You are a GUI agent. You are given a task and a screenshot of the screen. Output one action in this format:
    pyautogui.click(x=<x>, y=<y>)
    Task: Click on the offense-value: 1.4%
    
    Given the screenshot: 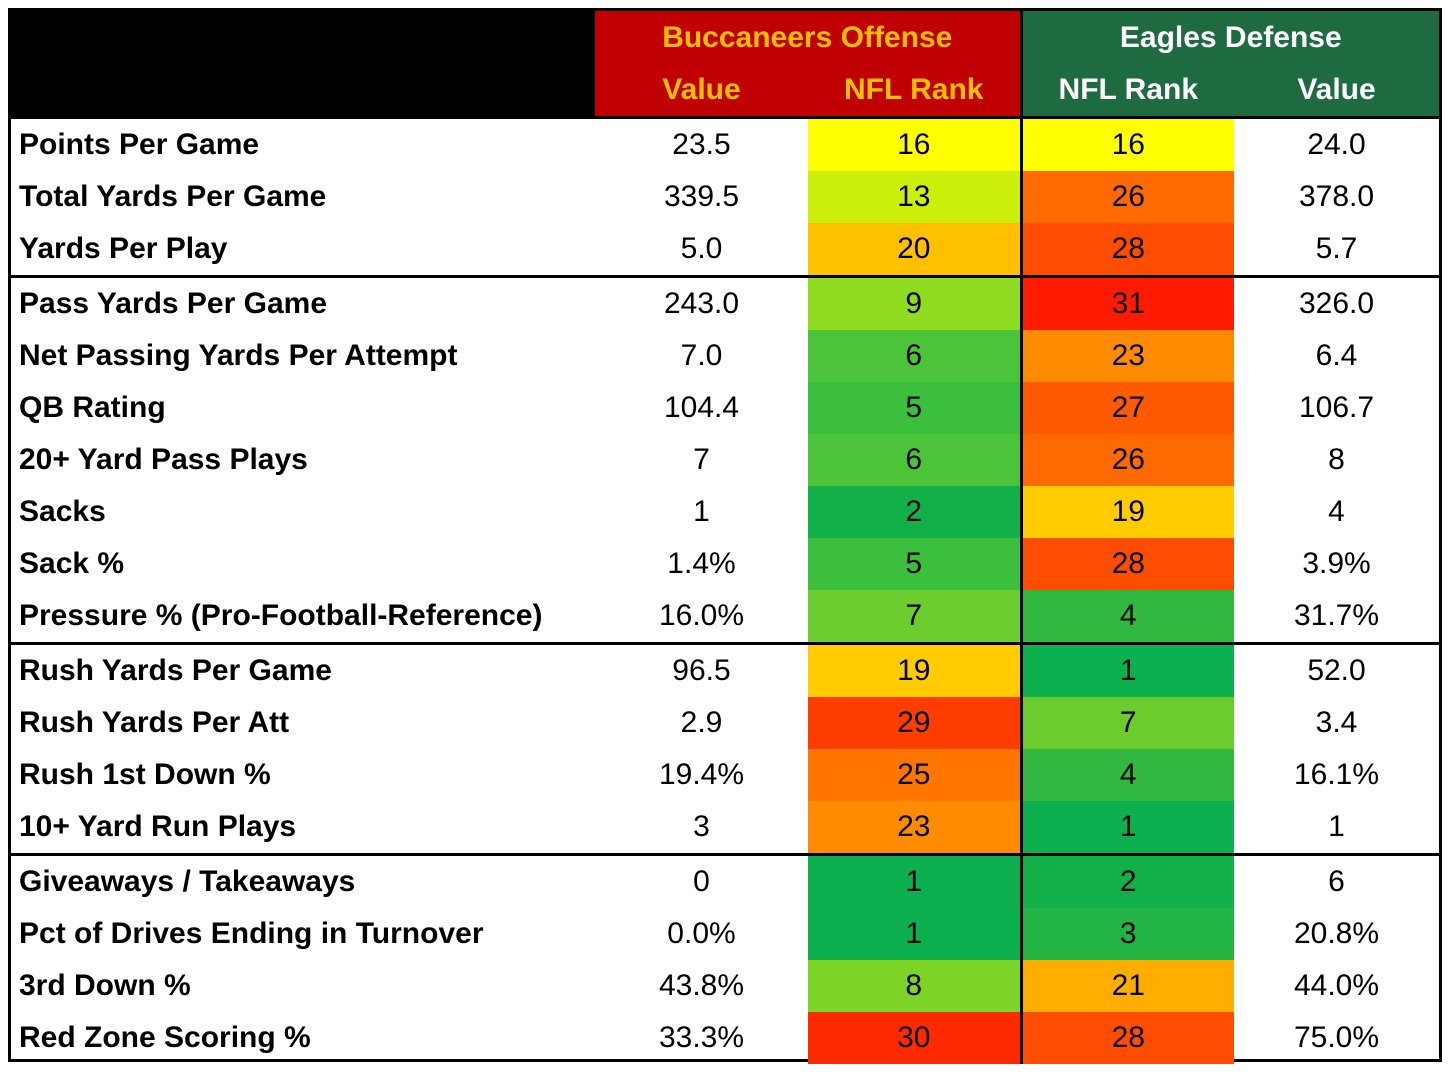 What is the action you would take?
    pyautogui.click(x=701, y=563)
    